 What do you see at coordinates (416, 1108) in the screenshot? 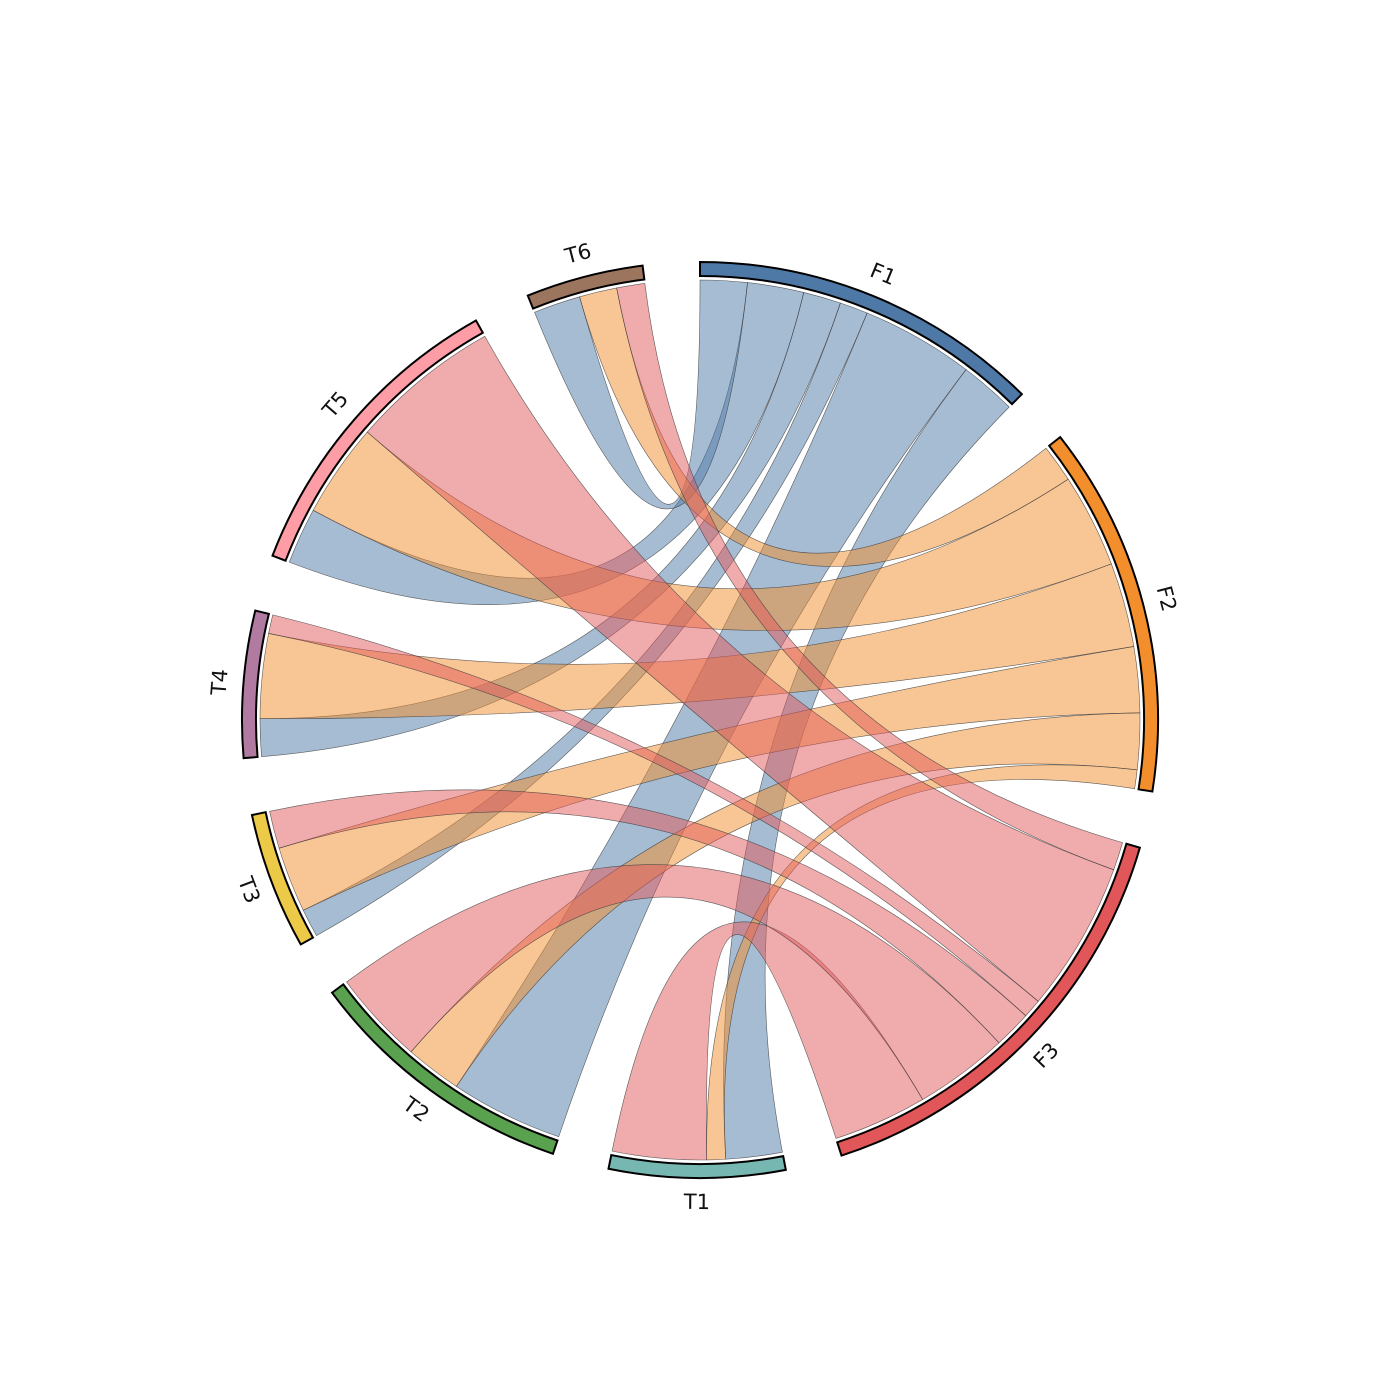
I see `segment-label-t2: T2` at bounding box center [416, 1108].